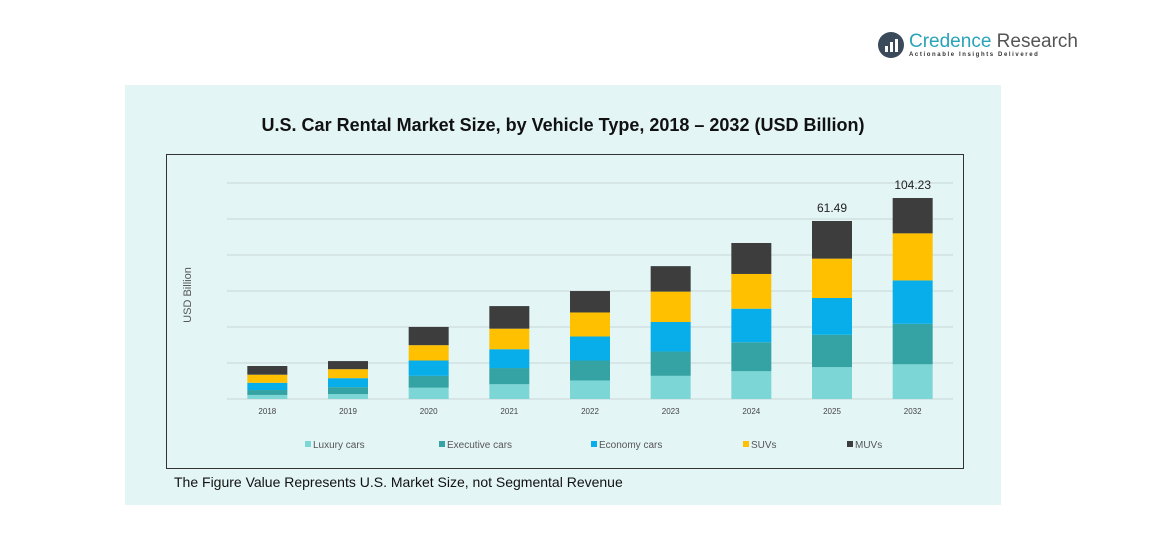 Image resolution: width=1157 pixels, height=552 pixels. What do you see at coordinates (832, 208) in the screenshot?
I see `total-label-2025: 61.49` at bounding box center [832, 208].